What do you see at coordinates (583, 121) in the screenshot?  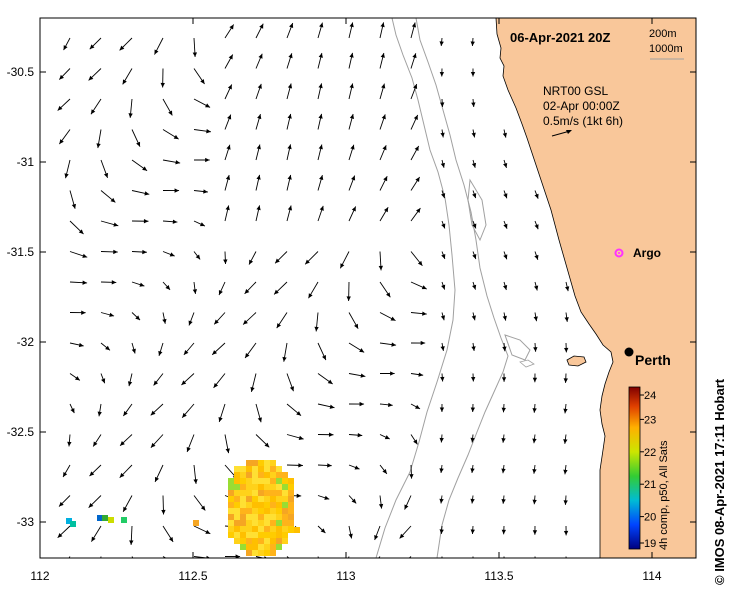 I see `vector-scale-label: 0.5m/s (1kt 6h)` at bounding box center [583, 121].